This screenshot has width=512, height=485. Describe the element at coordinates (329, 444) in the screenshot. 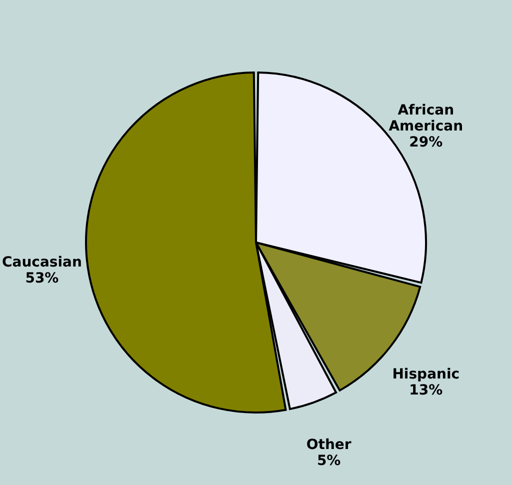

I see `slice-label: Other` at that location.